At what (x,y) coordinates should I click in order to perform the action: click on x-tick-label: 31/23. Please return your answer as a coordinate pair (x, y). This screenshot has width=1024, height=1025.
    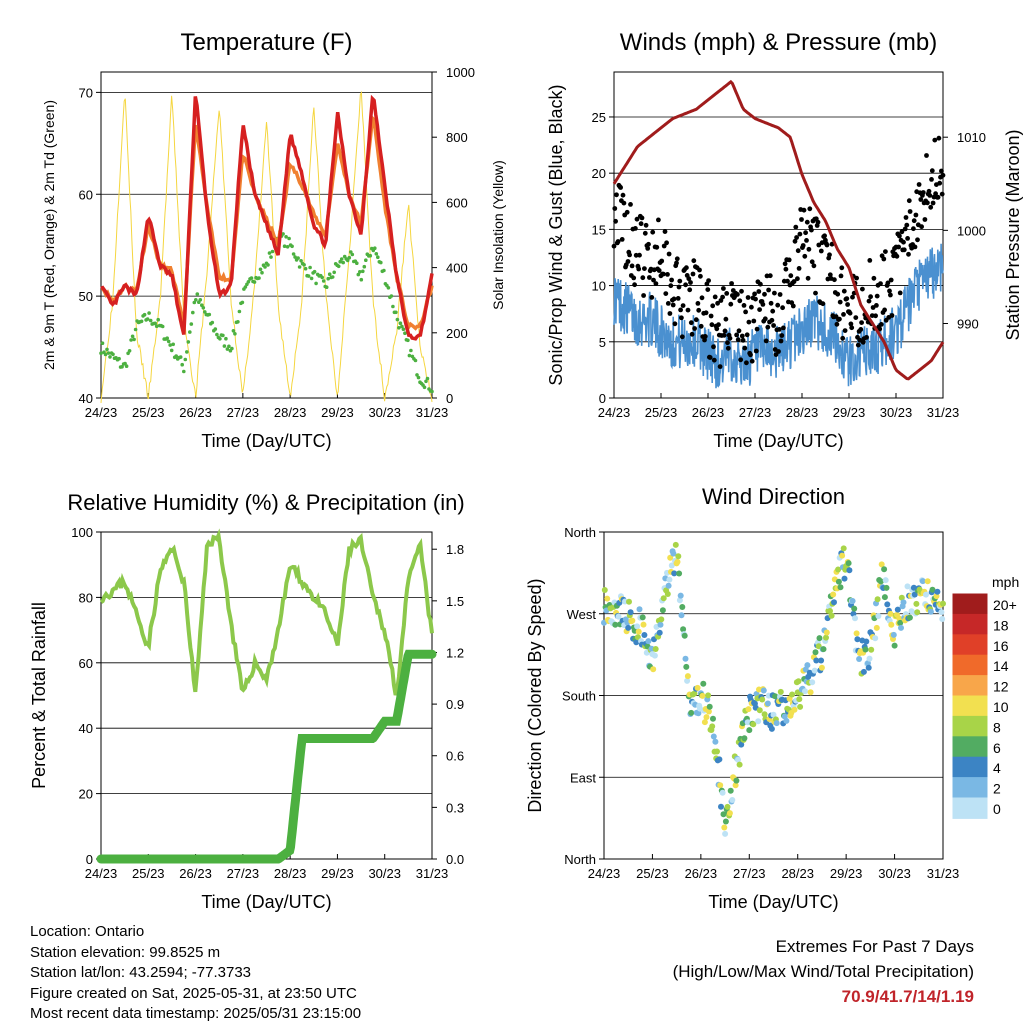
    Looking at the image, I should click on (432, 412).